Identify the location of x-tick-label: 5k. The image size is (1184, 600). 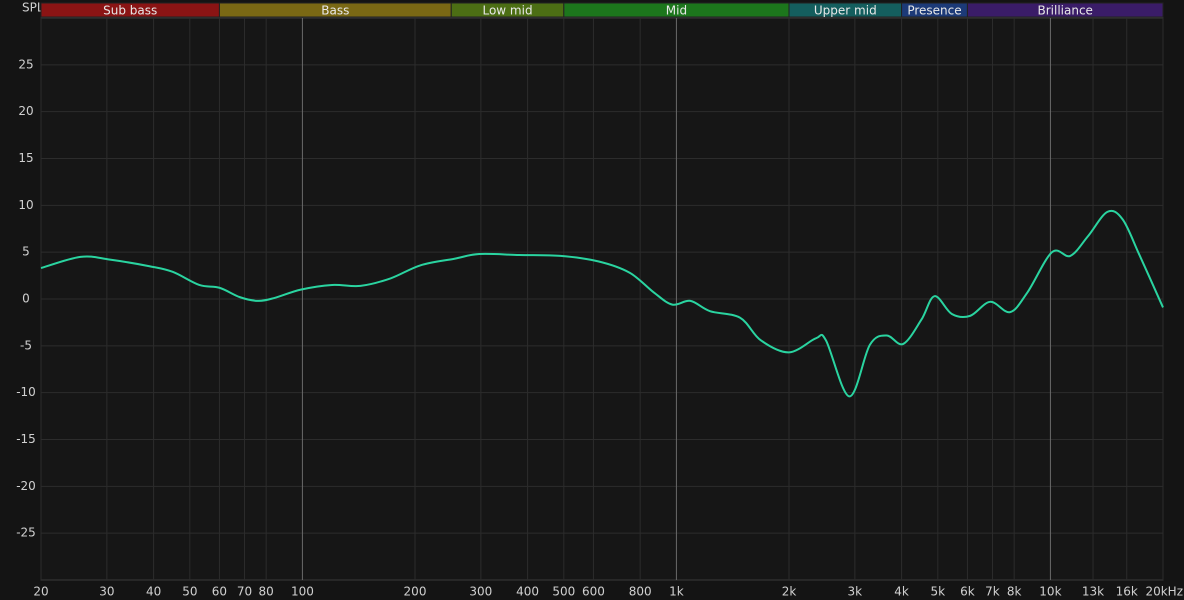
(938, 592).